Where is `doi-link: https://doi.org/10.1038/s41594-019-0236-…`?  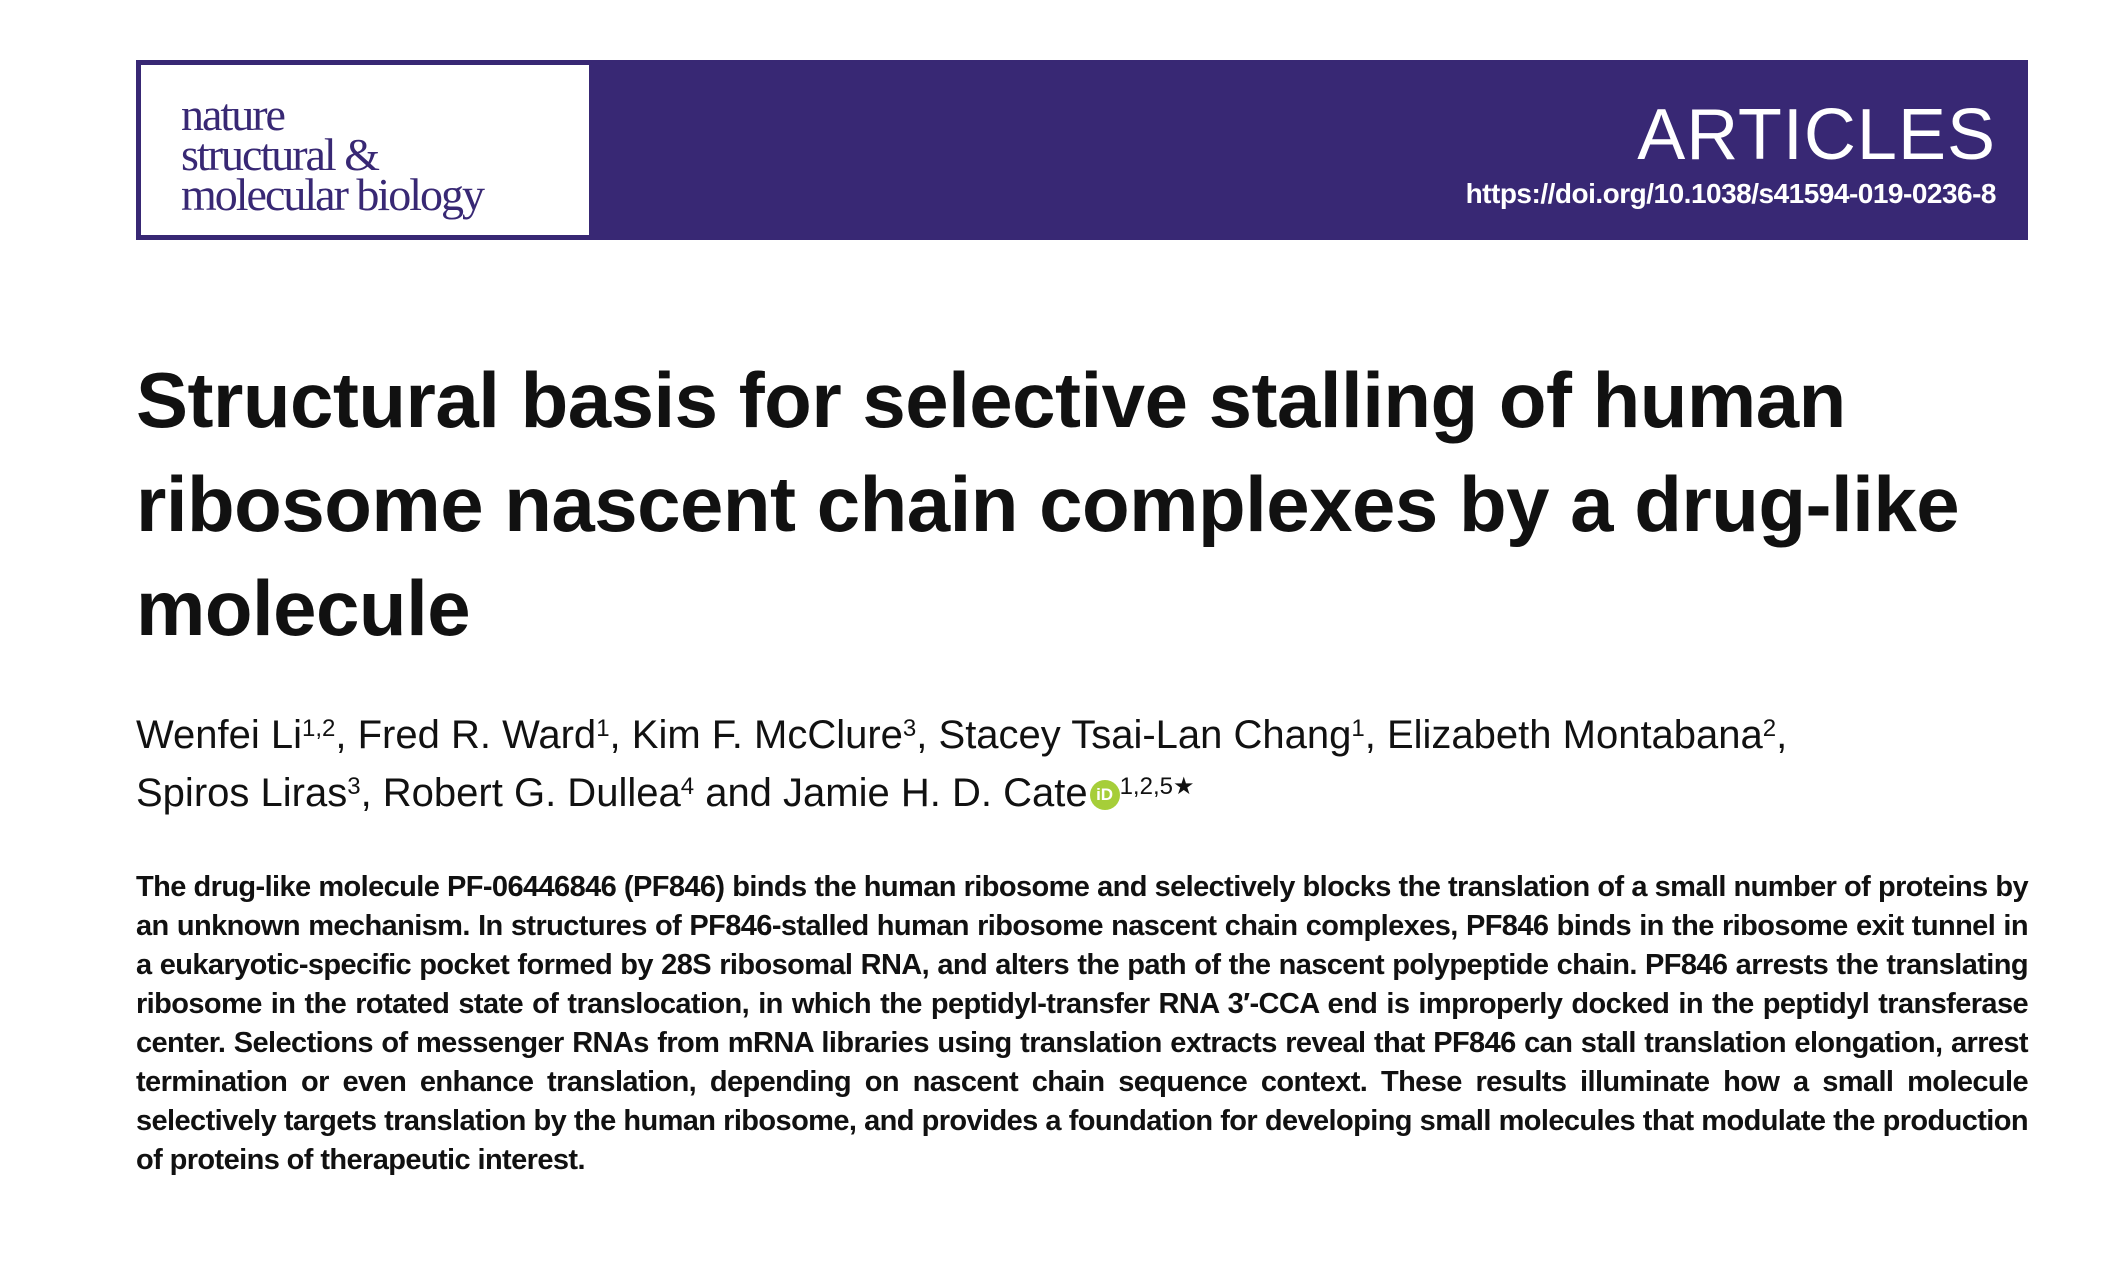
doi-link: https://doi.org/10.1038/s41594-019-0236-… is located at coordinates (1731, 193).